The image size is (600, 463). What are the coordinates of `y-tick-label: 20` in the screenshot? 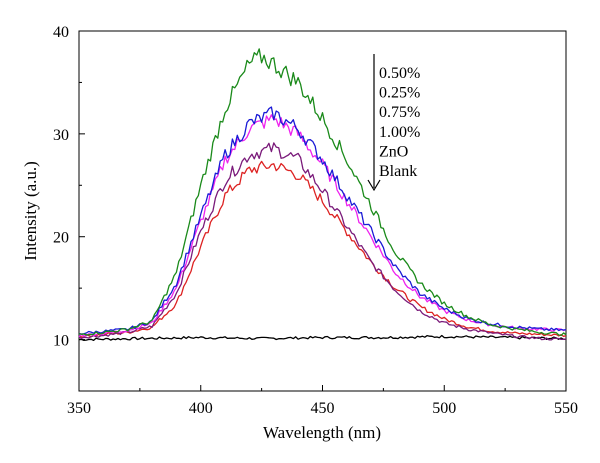 It's located at (61, 238).